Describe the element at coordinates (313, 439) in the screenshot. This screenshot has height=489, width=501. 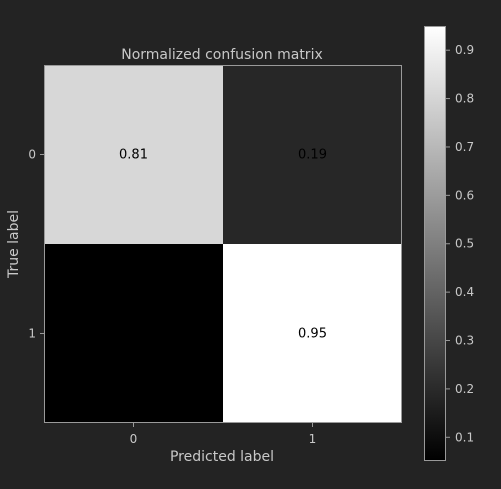
I see `x-tick-label: 1` at that location.